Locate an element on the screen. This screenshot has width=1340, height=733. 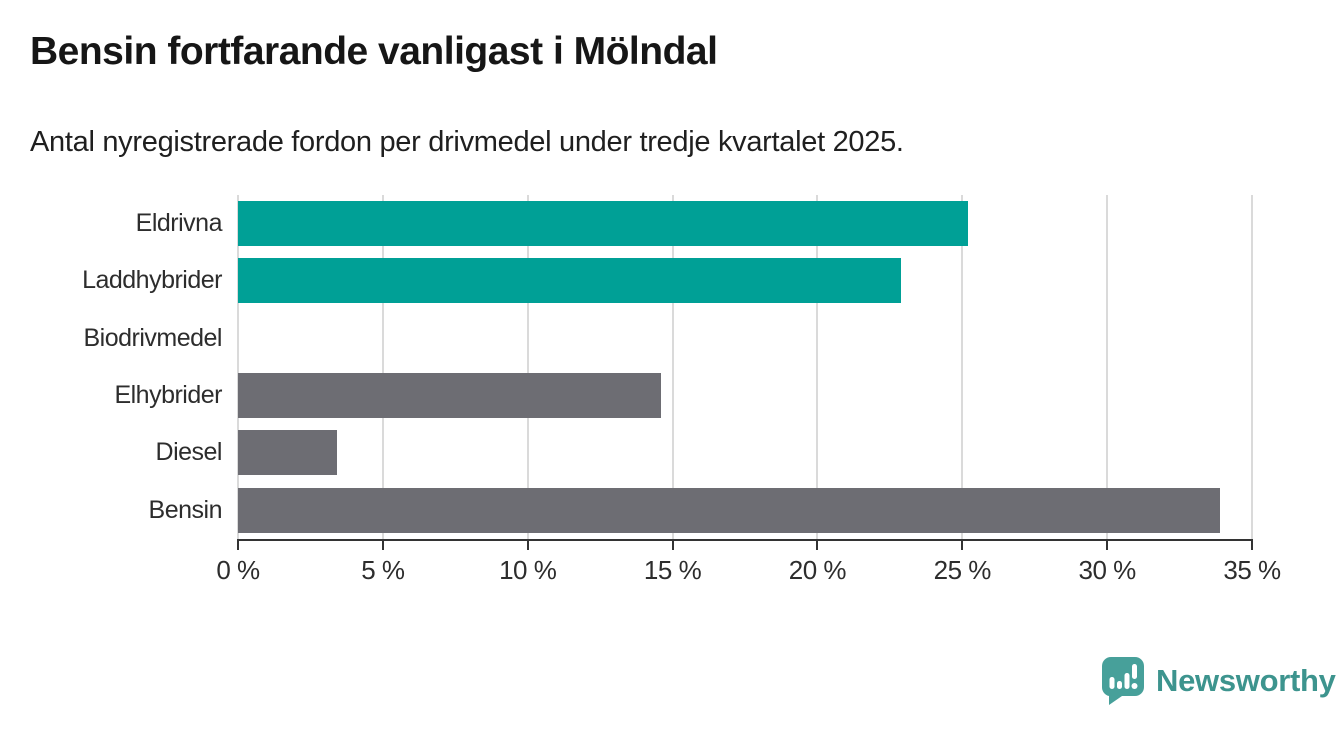
chart-row-laddhybrider: Laddhybrider is located at coordinates (667, 280).